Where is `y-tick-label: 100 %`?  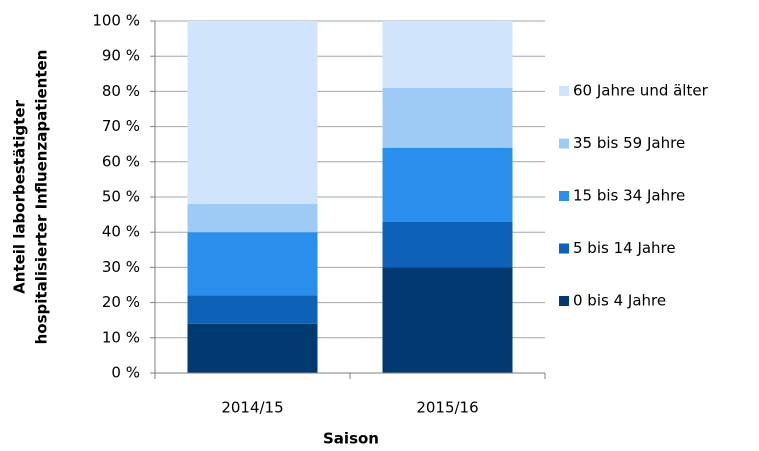
y-tick-label: 100 % is located at coordinates (116, 21).